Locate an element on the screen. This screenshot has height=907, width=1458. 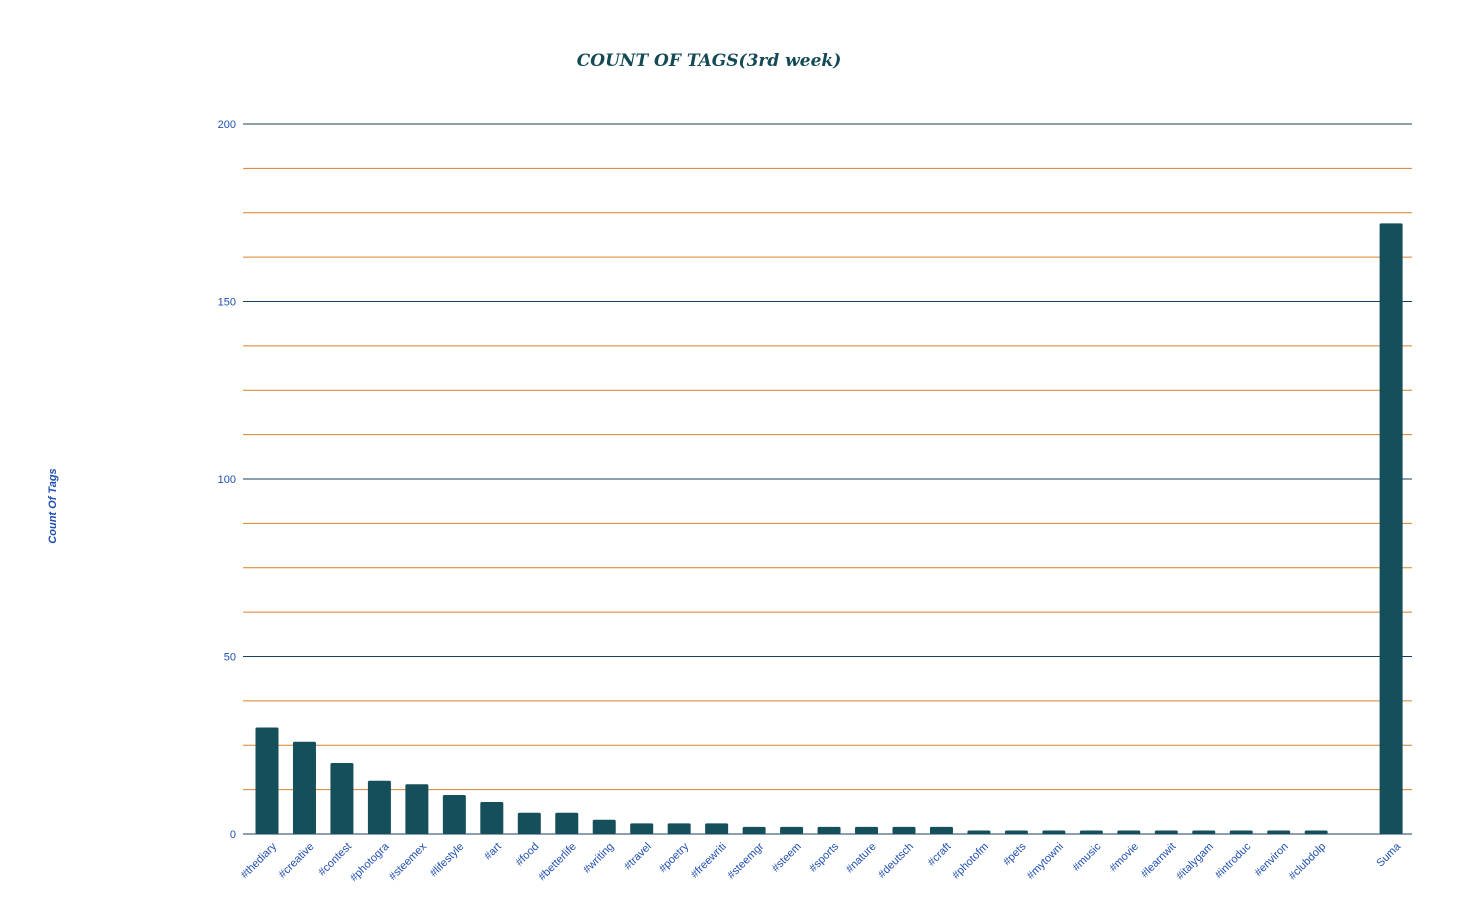
x-tick-label: #photofm is located at coordinates (970, 861).